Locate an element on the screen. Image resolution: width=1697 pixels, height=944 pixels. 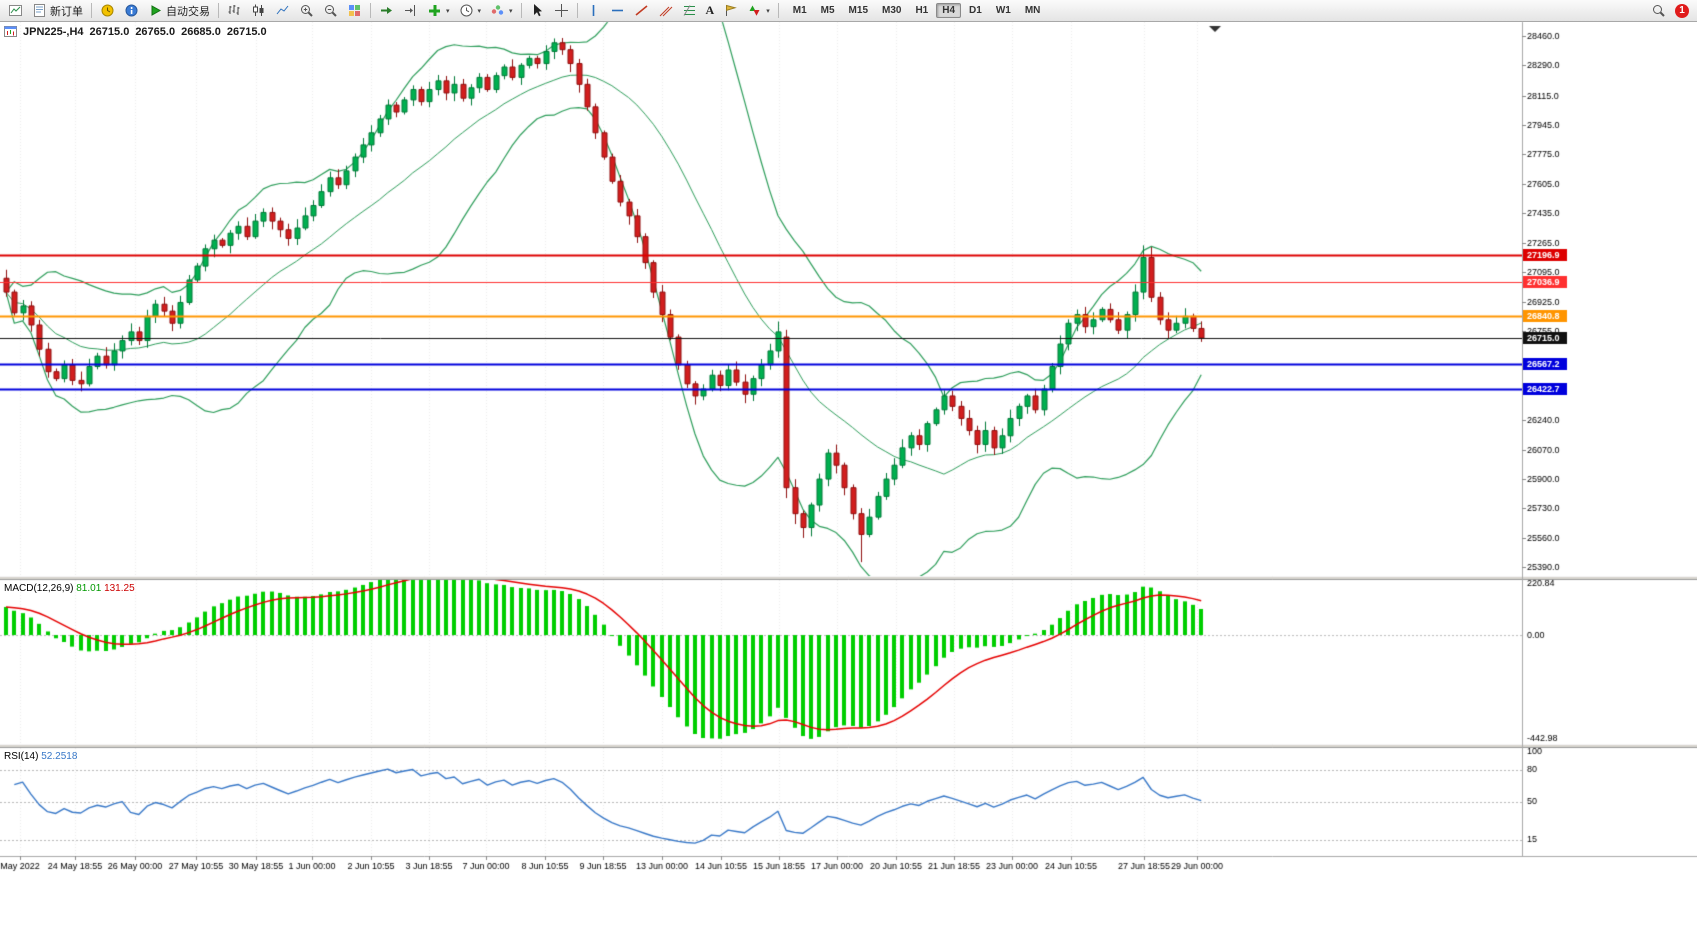
candlestick-chart-icon is located at coordinates (258, 10).